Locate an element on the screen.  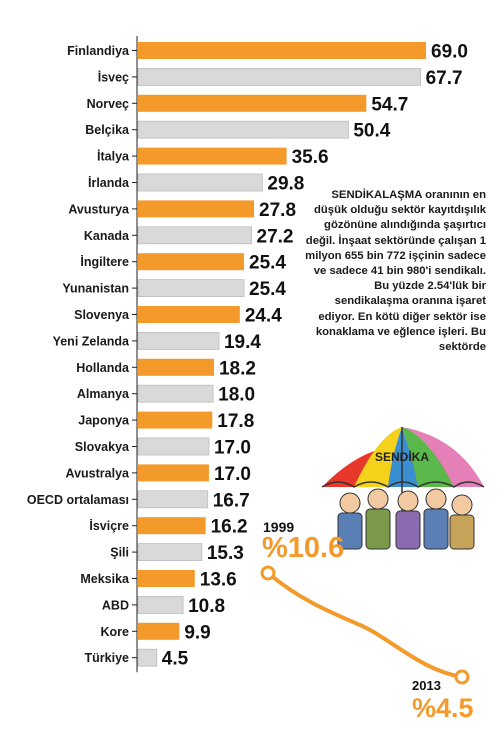
category-label: İrlanda is located at coordinates (109, 182).